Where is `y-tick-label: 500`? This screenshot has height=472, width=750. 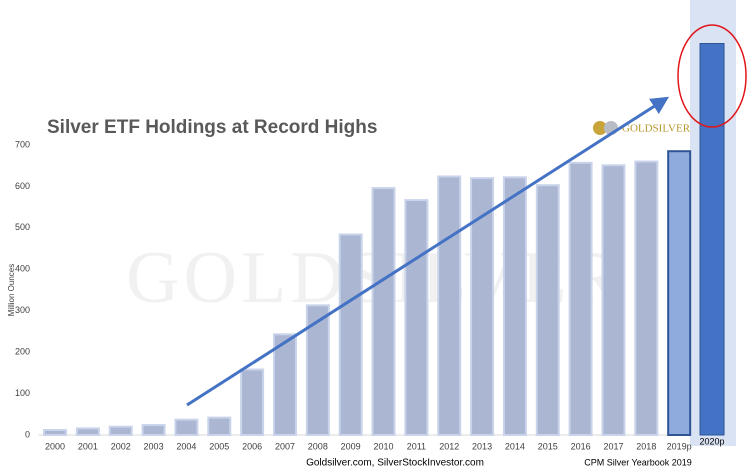
y-tick-label: 500 is located at coordinates (22, 227).